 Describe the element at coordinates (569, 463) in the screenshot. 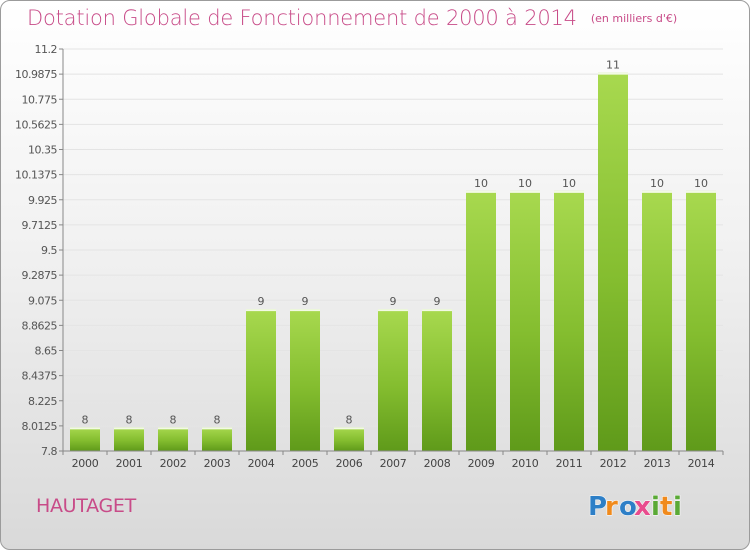

I see `x-tick-label: 2011` at that location.